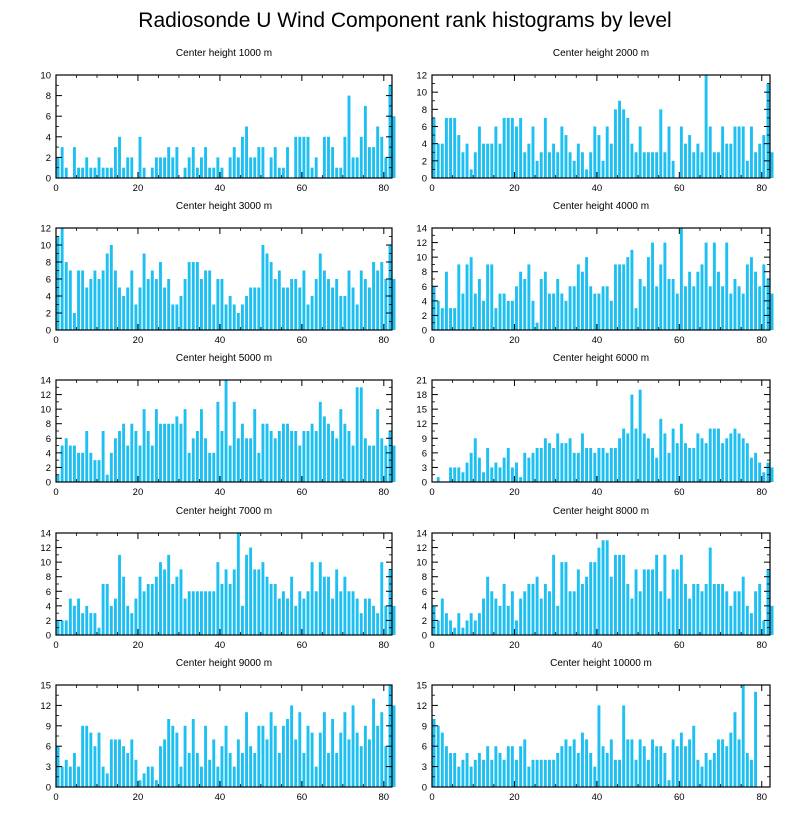  Describe the element at coordinates (424, 468) in the screenshot. I see `y-tick-label: 3` at that location.